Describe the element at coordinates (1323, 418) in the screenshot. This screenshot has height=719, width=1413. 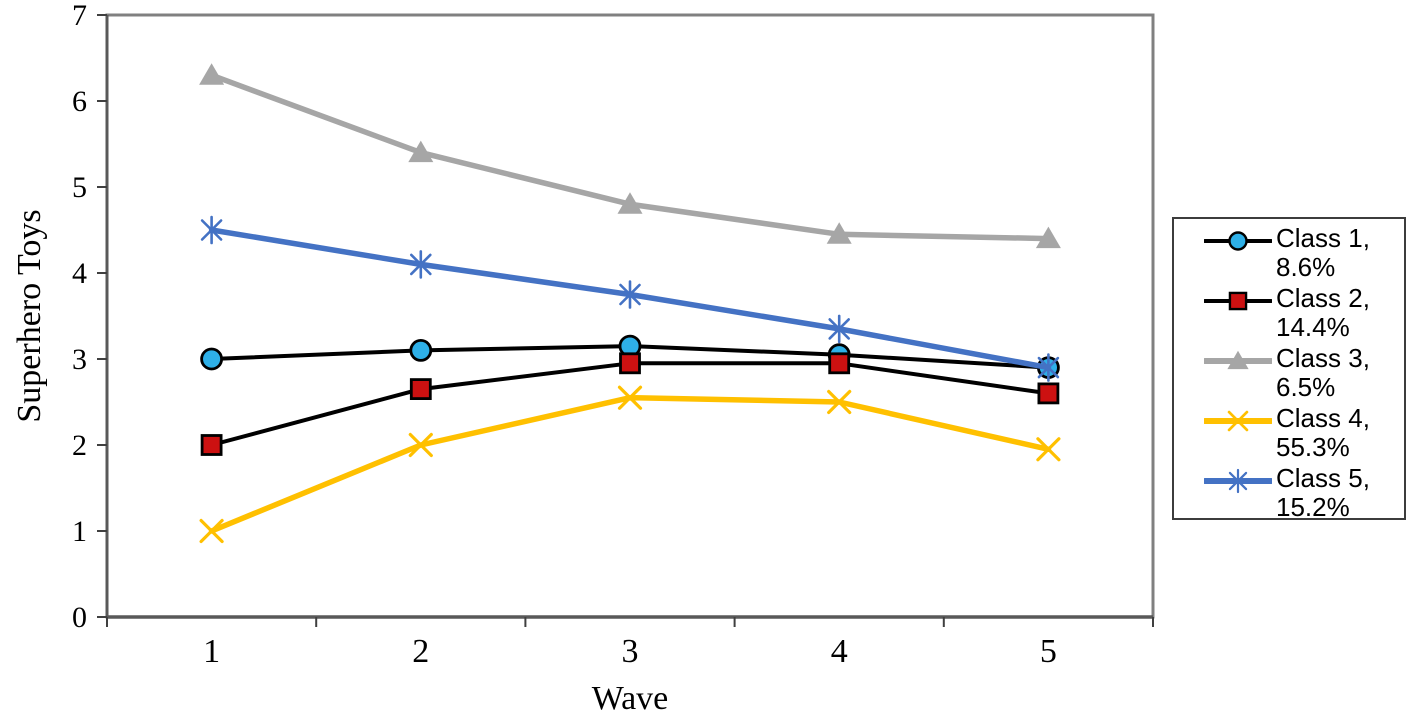
I see `legend-label-line: Class 4,` at that location.